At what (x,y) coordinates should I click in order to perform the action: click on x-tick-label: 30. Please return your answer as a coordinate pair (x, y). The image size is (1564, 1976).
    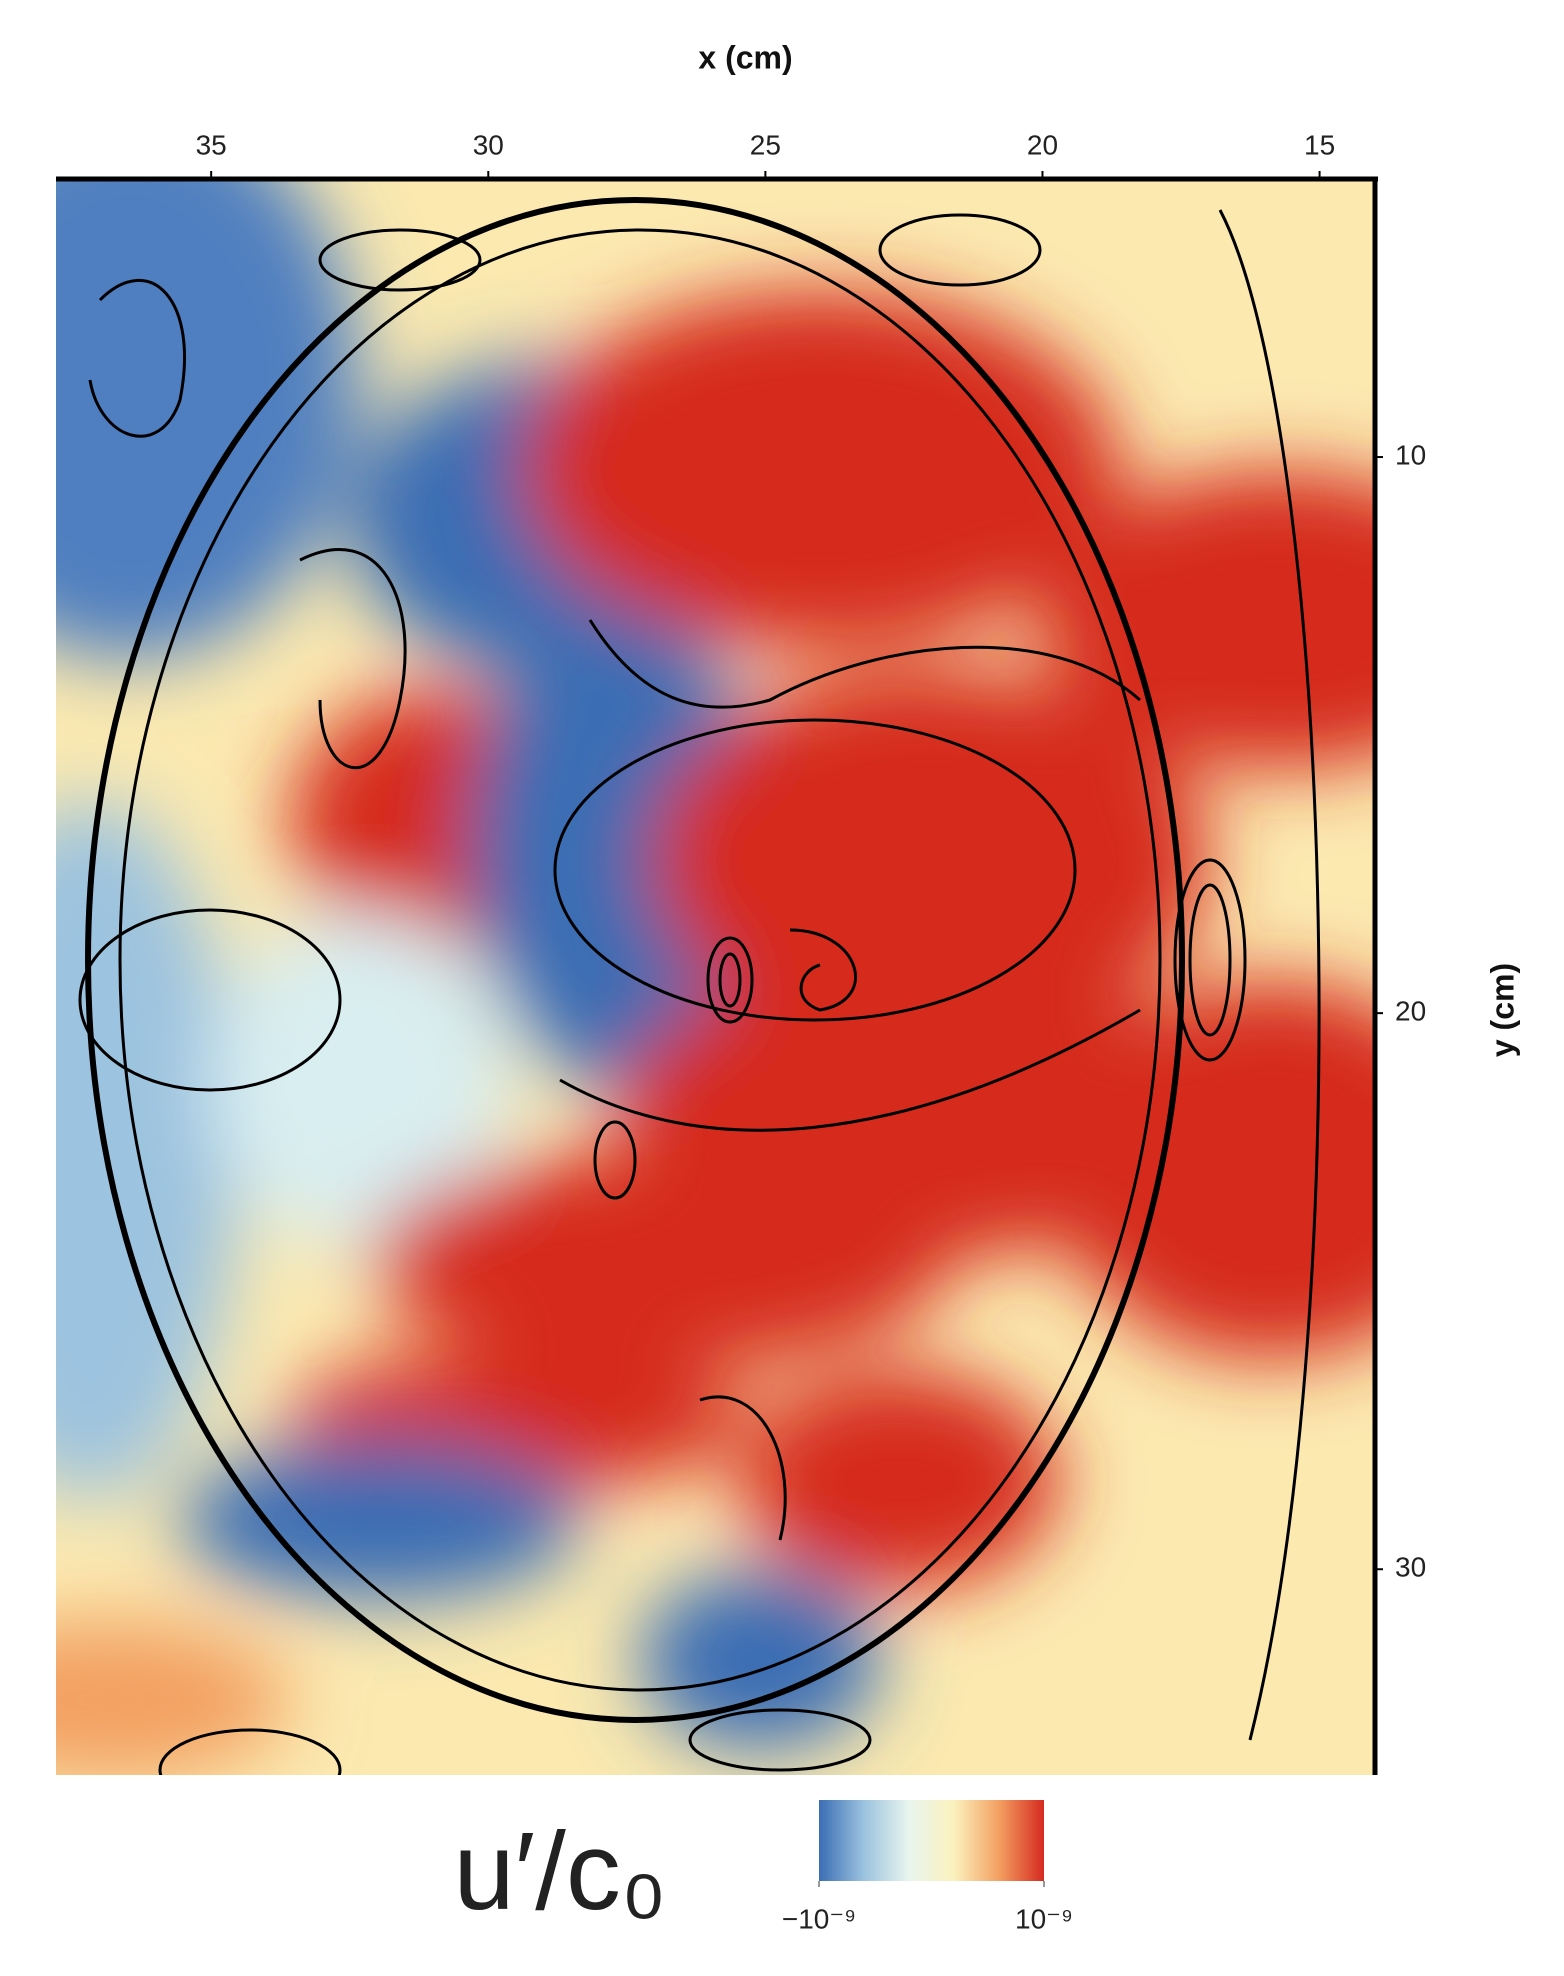
    Looking at the image, I should click on (488, 144).